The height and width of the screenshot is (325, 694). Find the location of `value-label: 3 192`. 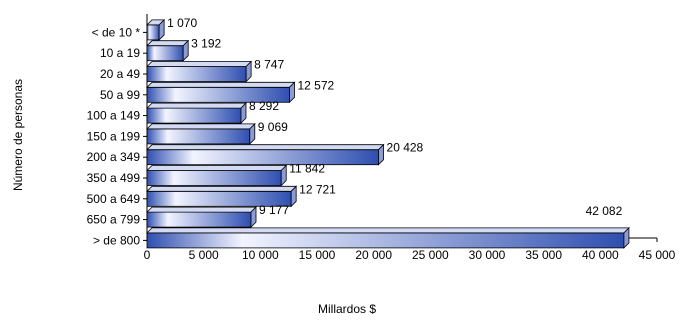

value-label: 3 192 is located at coordinates (206, 44).